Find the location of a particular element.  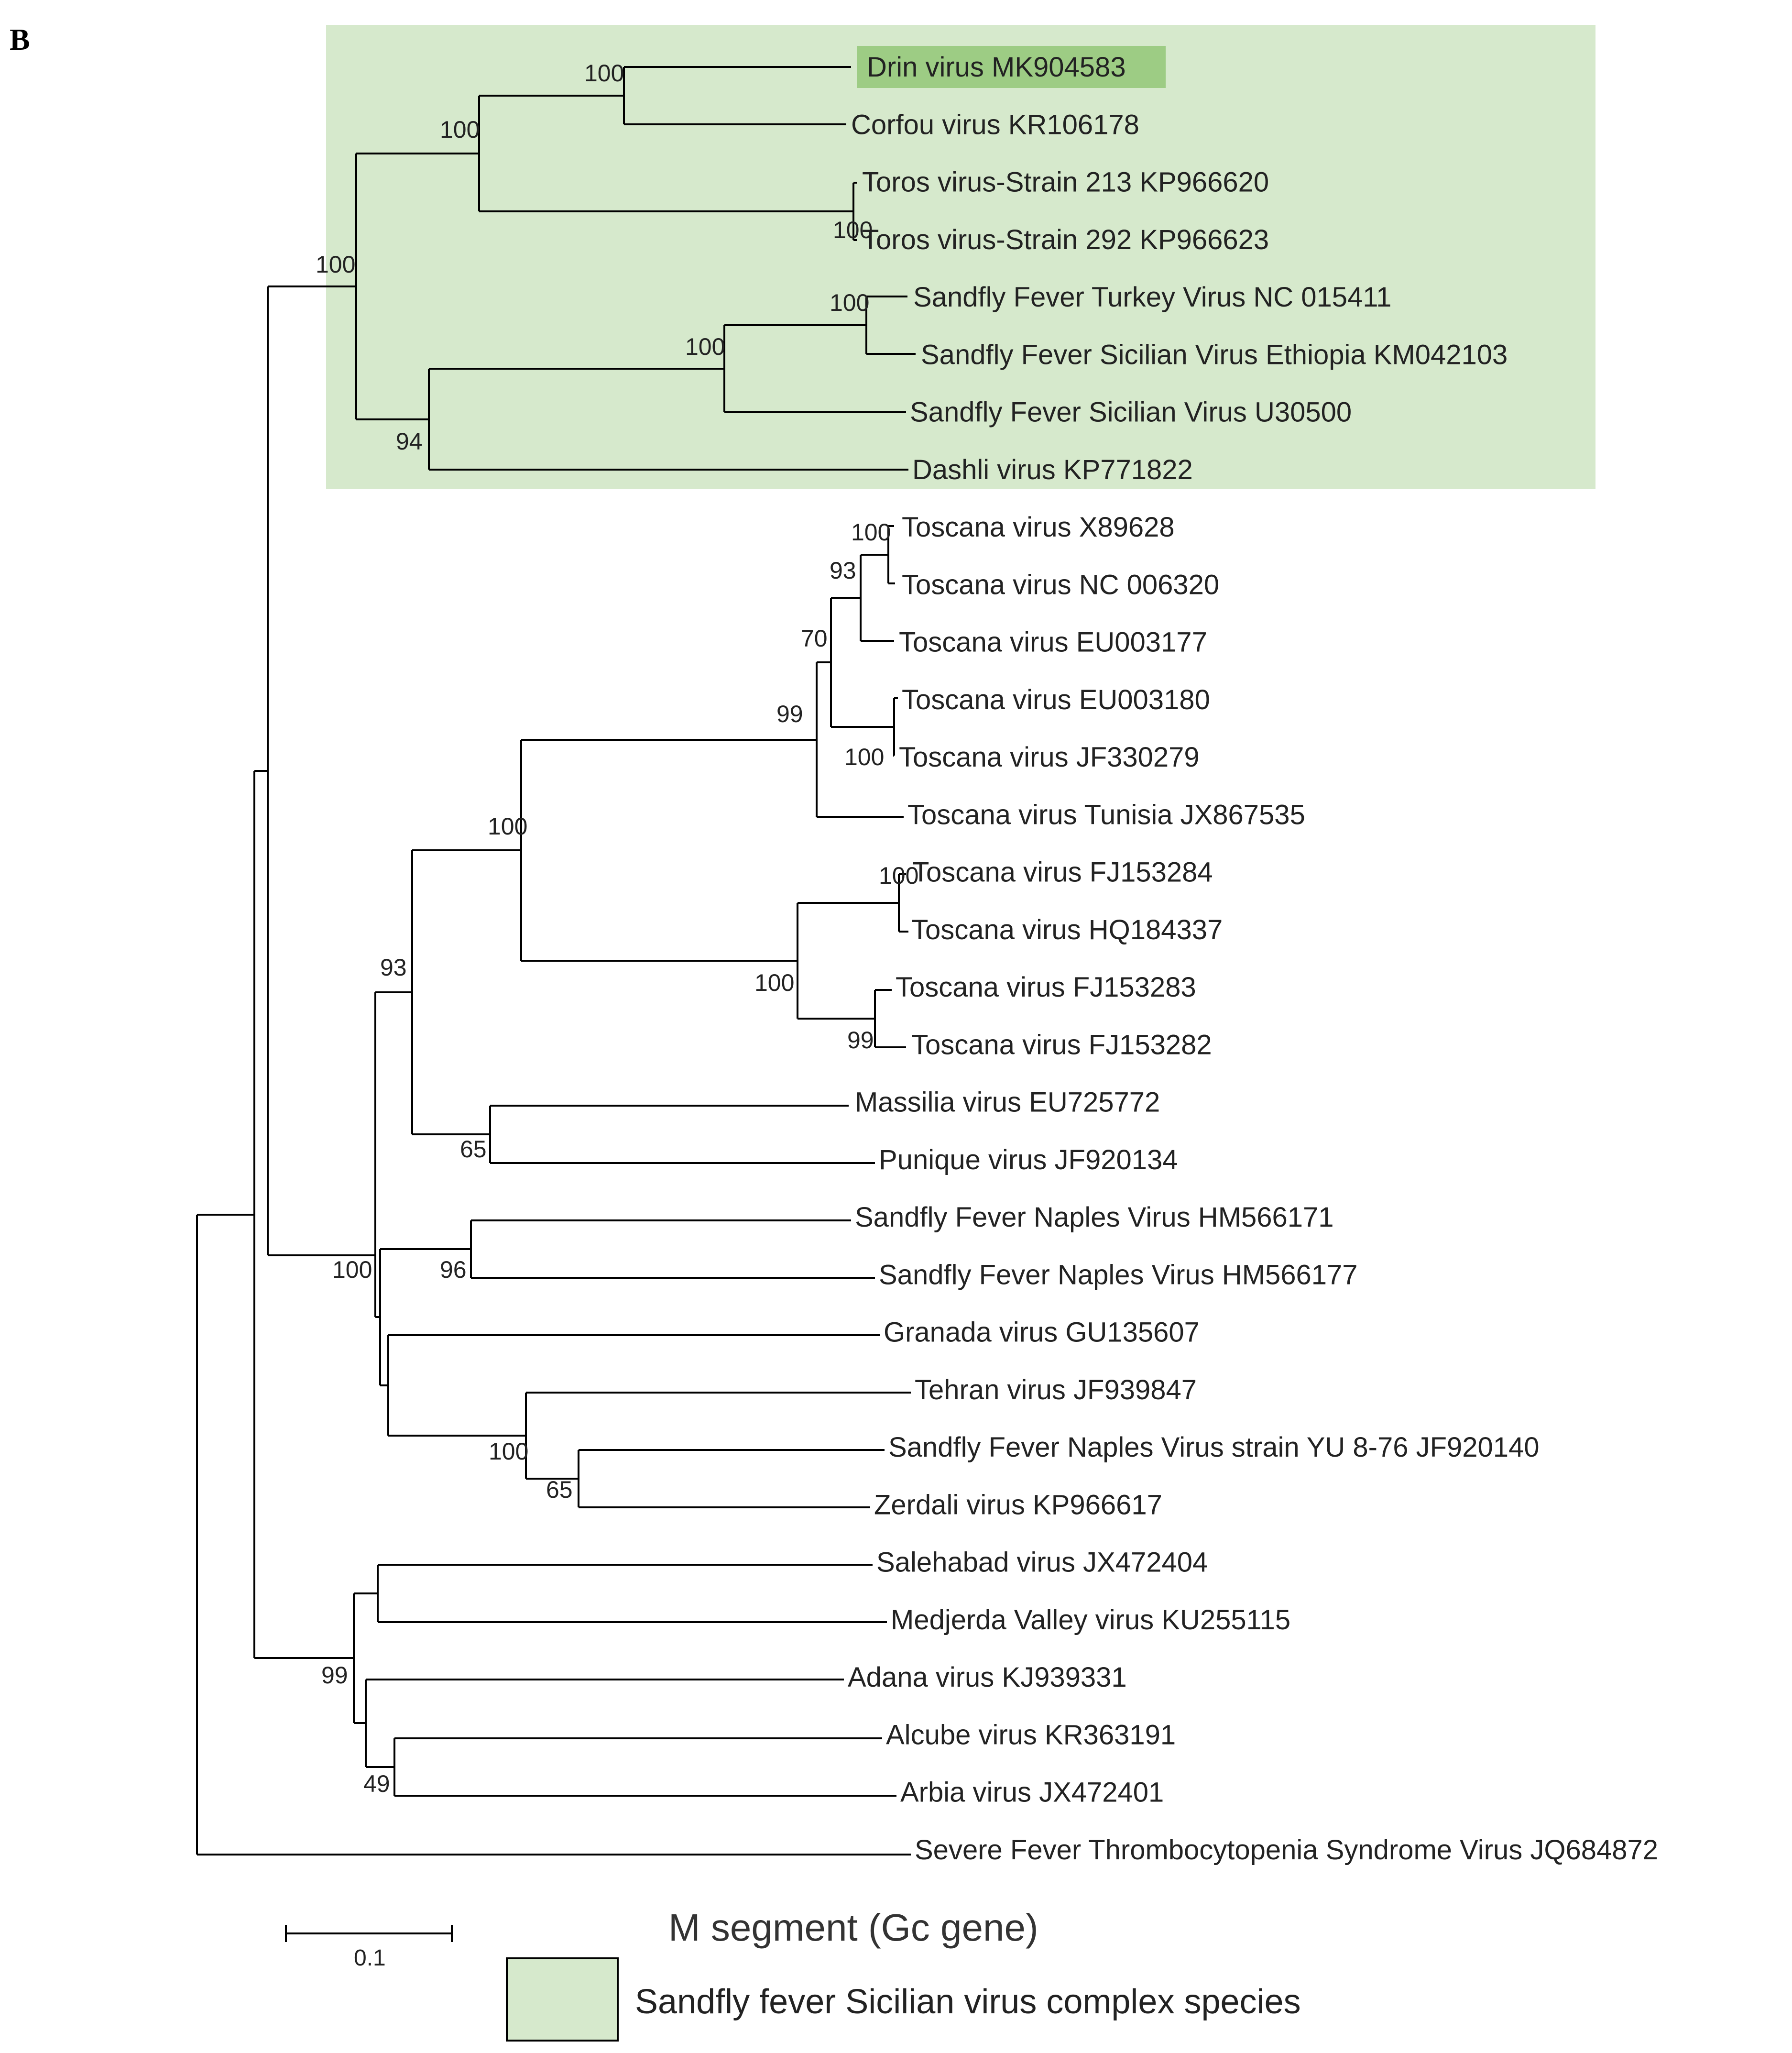

scale-bar-line is located at coordinates (369, 1933).